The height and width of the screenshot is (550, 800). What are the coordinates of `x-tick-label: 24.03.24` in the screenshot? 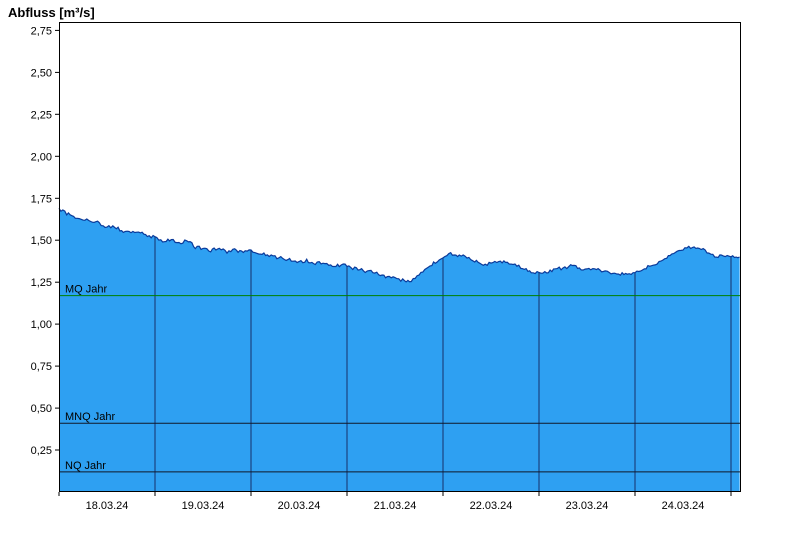 It's located at (683, 506).